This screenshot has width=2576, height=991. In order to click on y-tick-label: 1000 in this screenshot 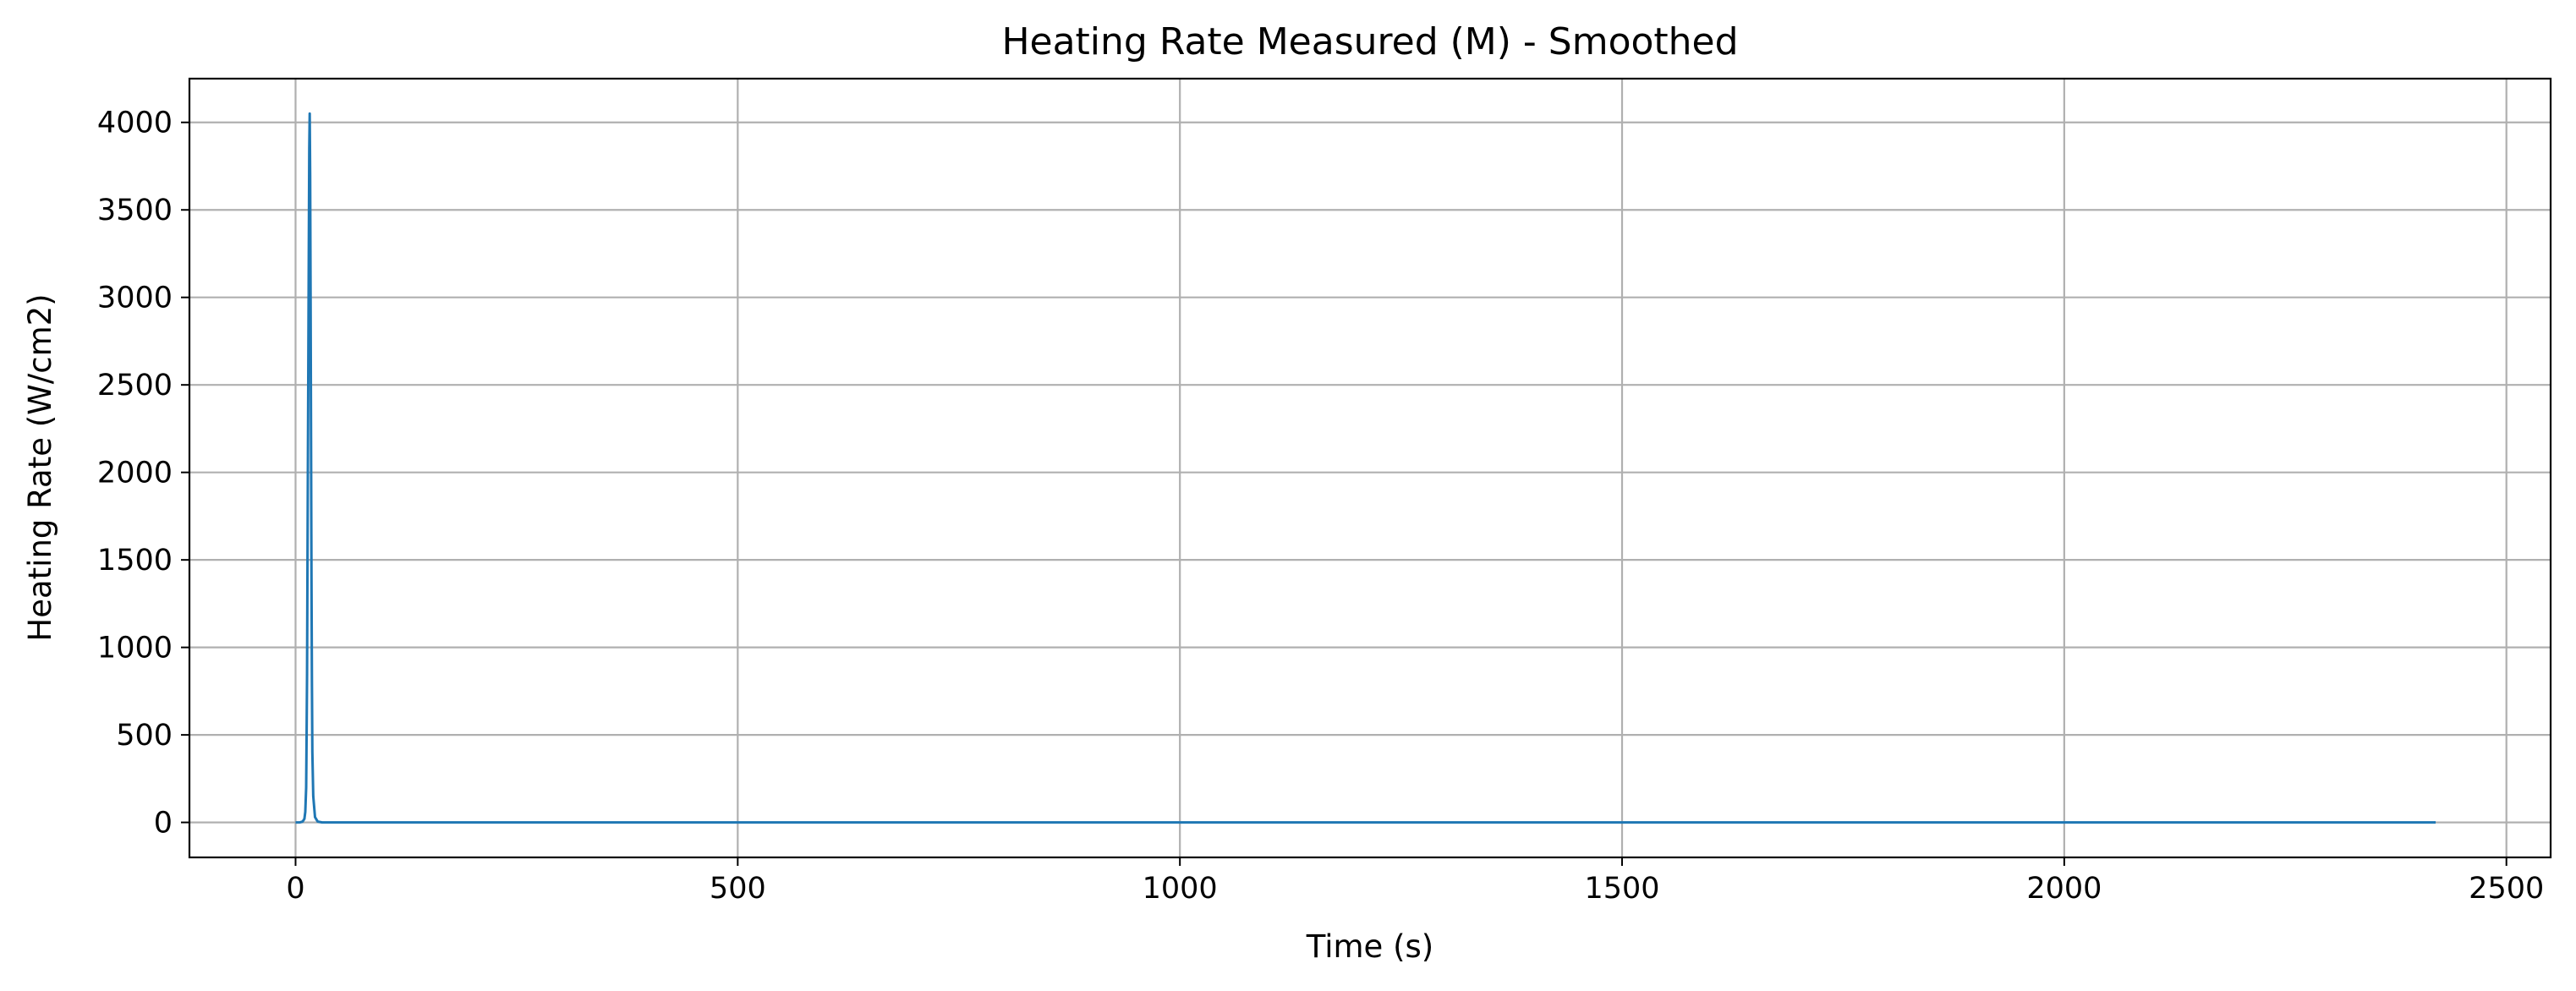, I will do `click(135, 648)`.